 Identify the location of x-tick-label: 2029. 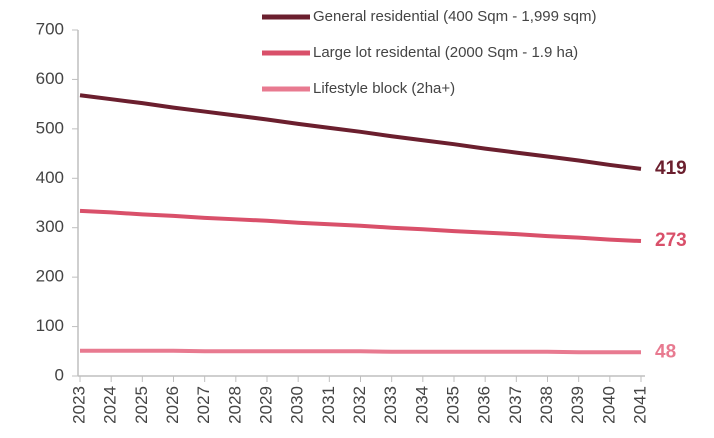
(265, 405).